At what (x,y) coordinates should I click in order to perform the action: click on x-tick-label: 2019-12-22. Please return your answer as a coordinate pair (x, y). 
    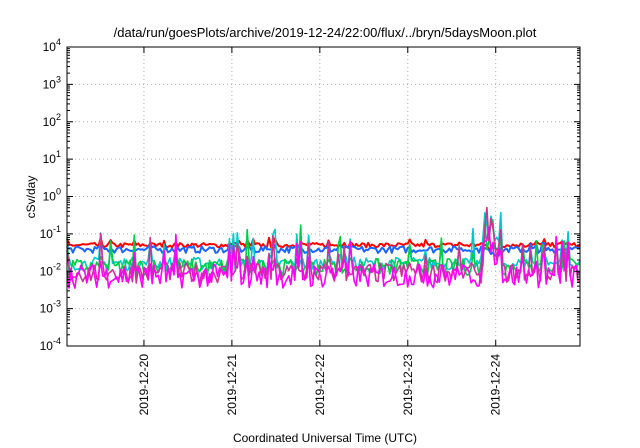
    Looking at the image, I should click on (320, 385).